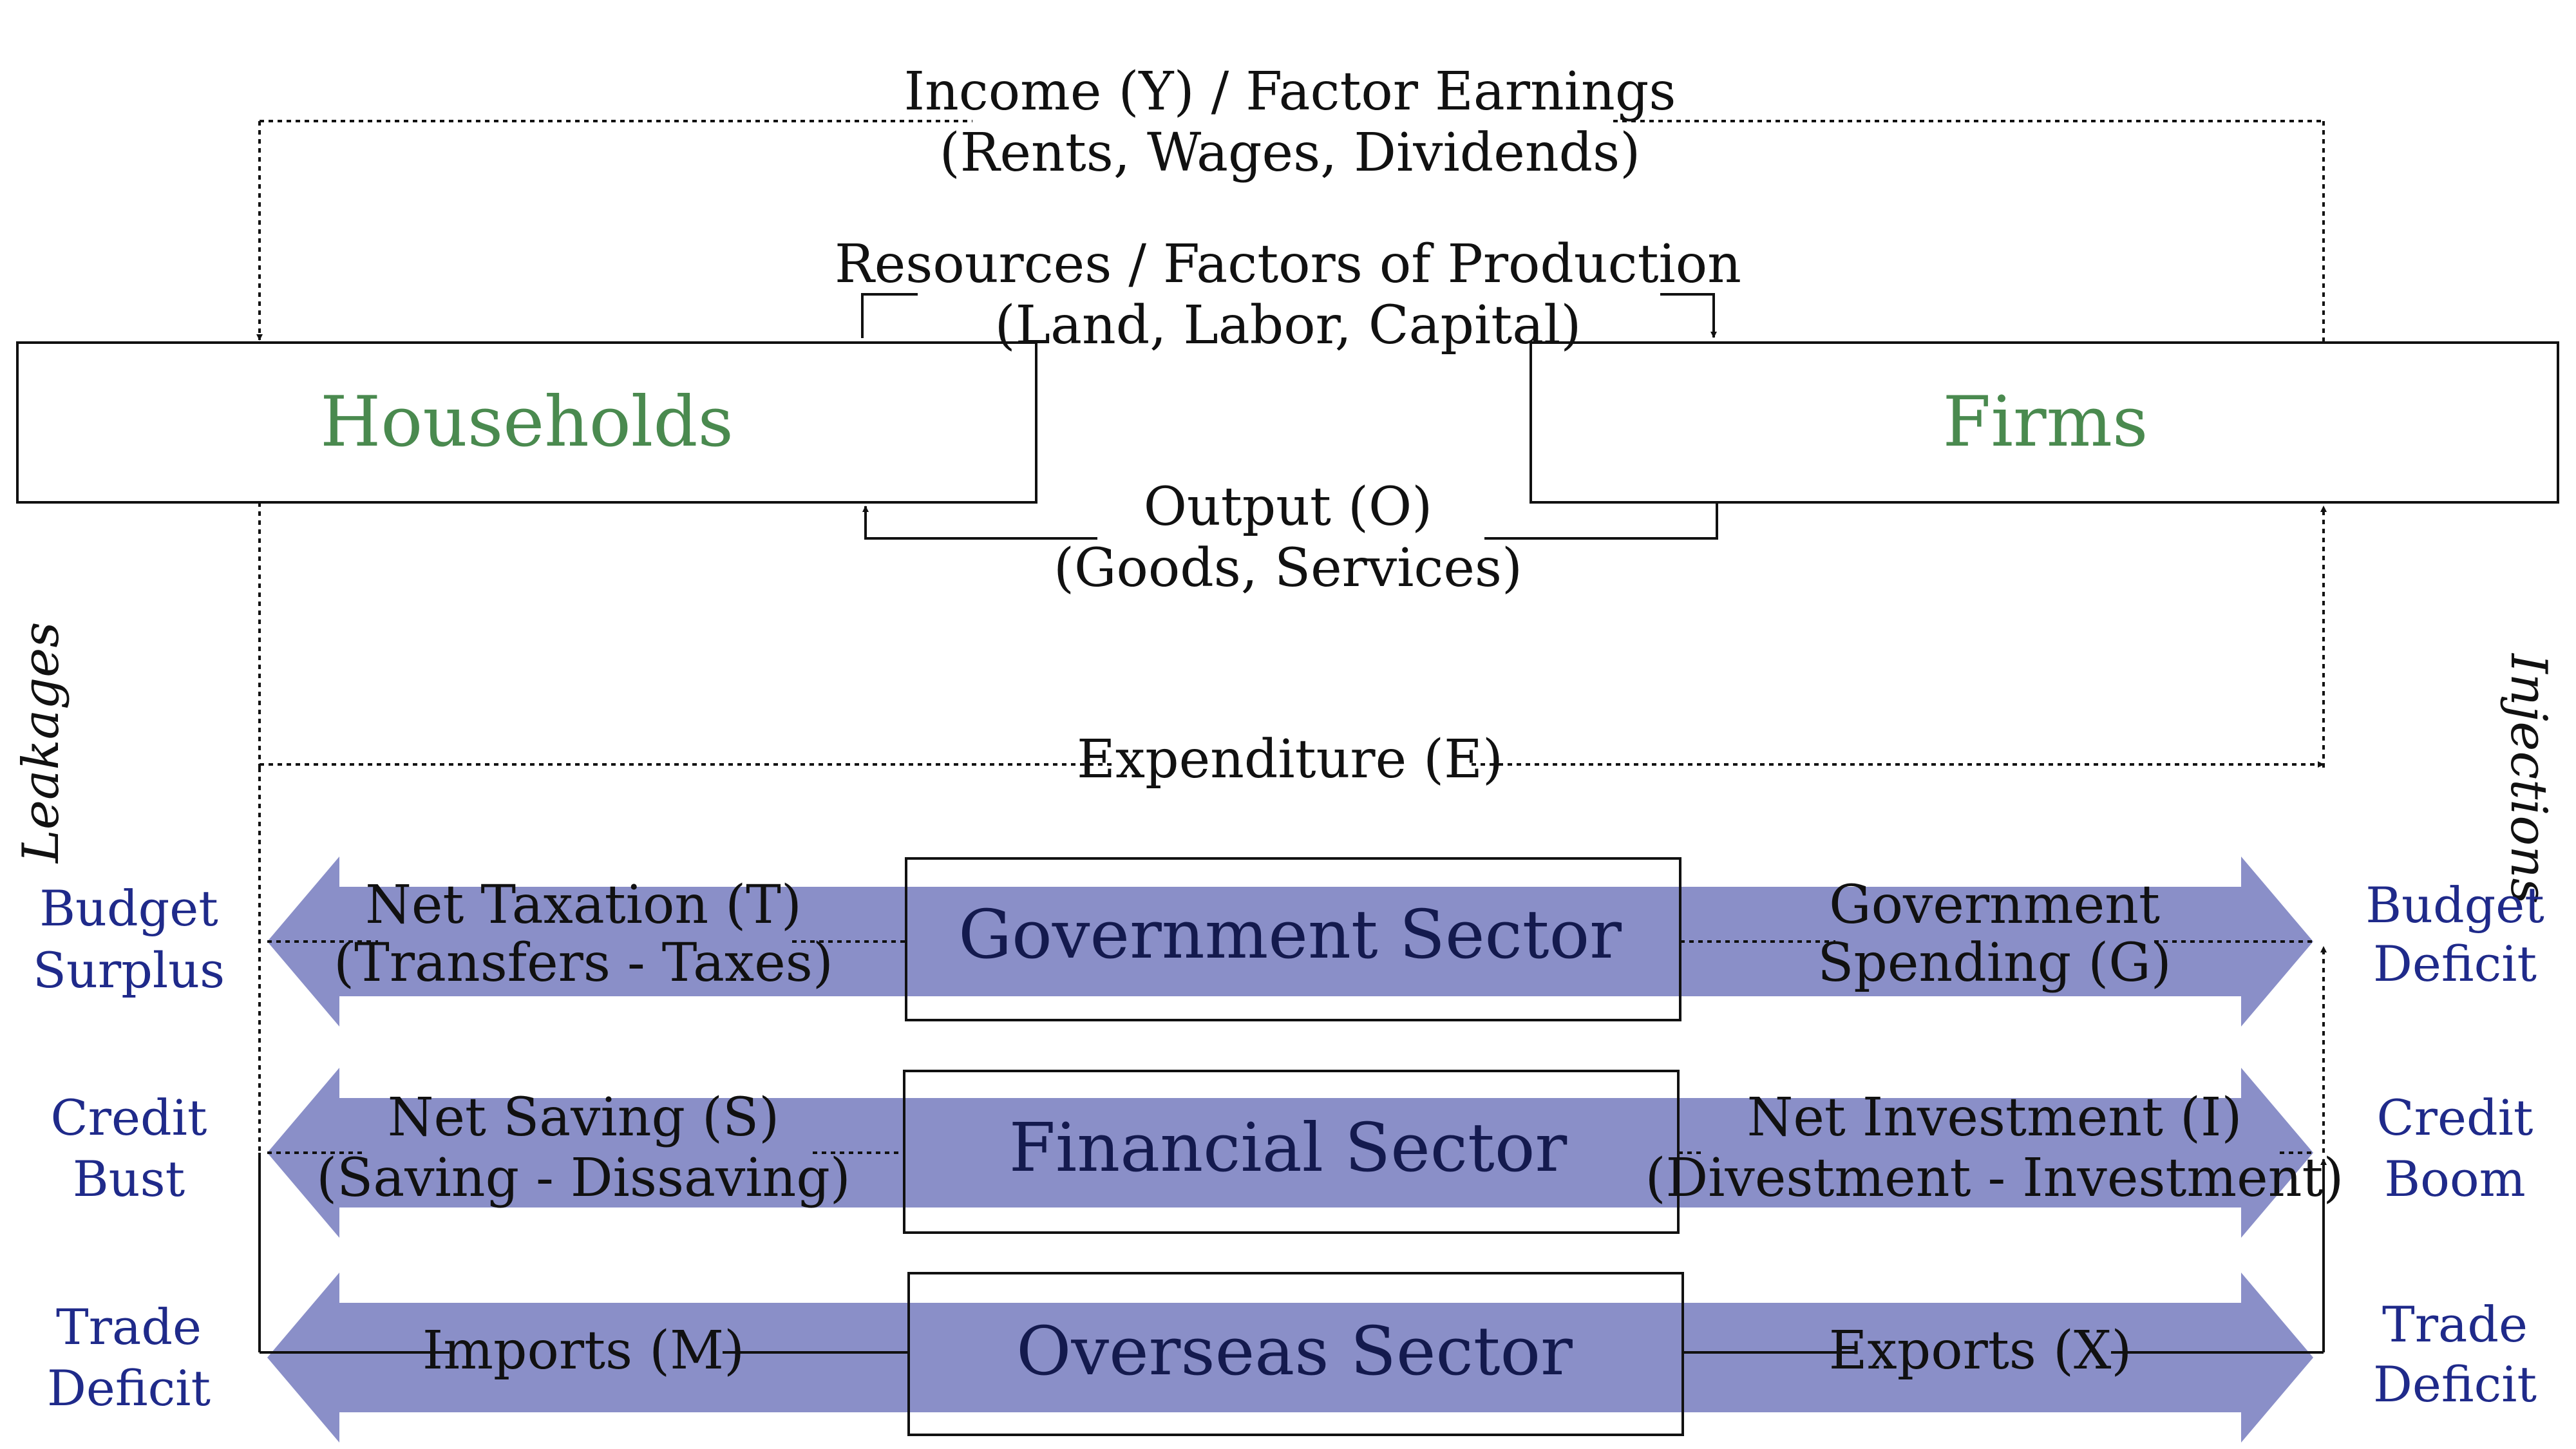  What do you see at coordinates (1290, 92) in the screenshot?
I see `income-label-line1: Income (Y) / Factor Earnings` at bounding box center [1290, 92].